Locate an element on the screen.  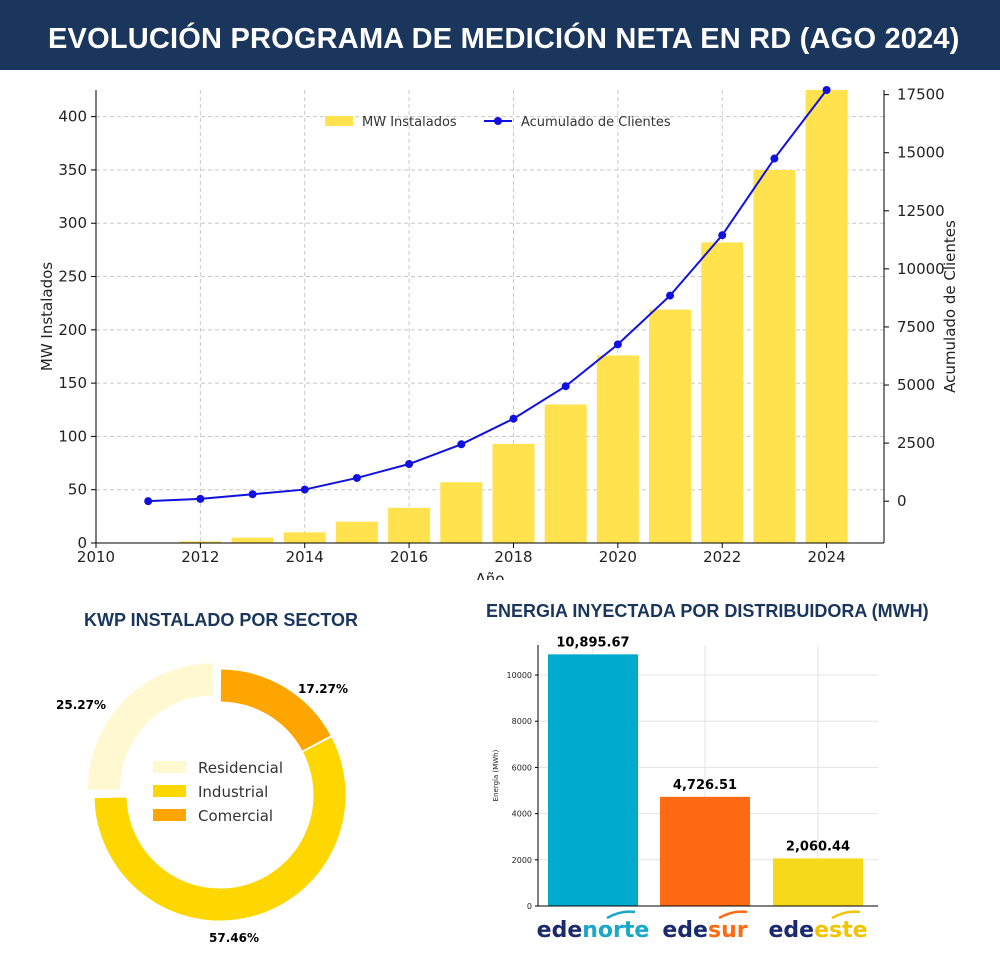
bar-mw-2017 is located at coordinates (461, 512).